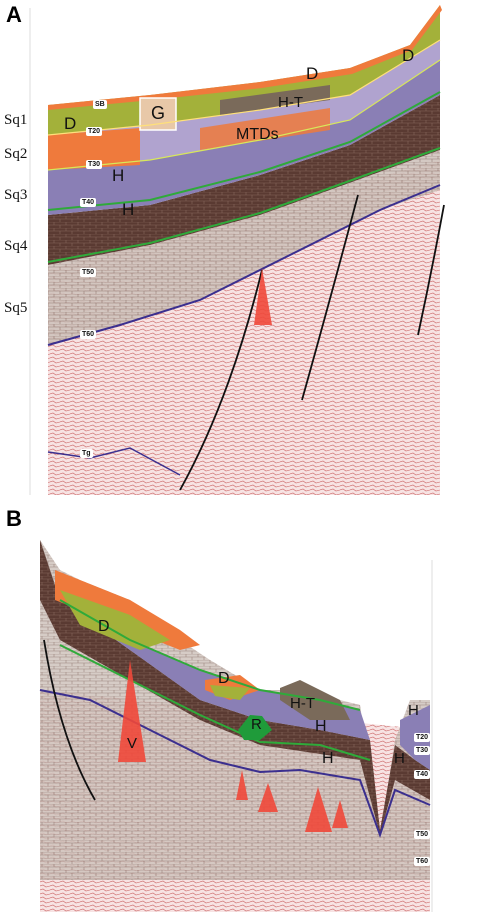  I want to click on sequence-label-sq2: Sq2, so click(16, 154).